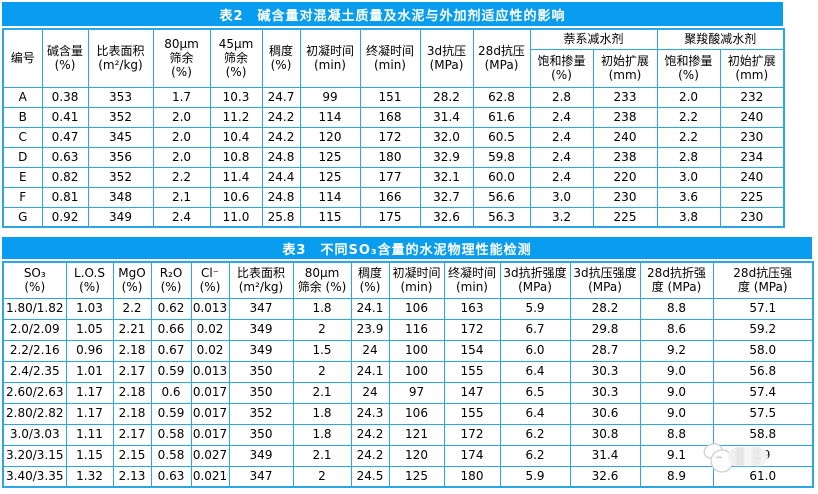 Image resolution: width=818 pixels, height=494 pixels. I want to click on cell: 147, so click(472, 392).